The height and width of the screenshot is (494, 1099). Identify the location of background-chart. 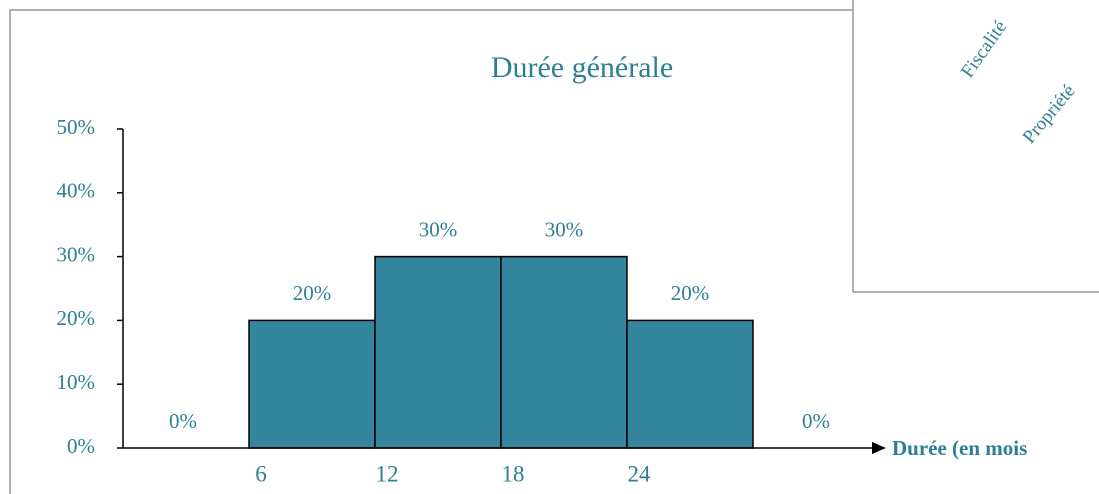
(975, 146).